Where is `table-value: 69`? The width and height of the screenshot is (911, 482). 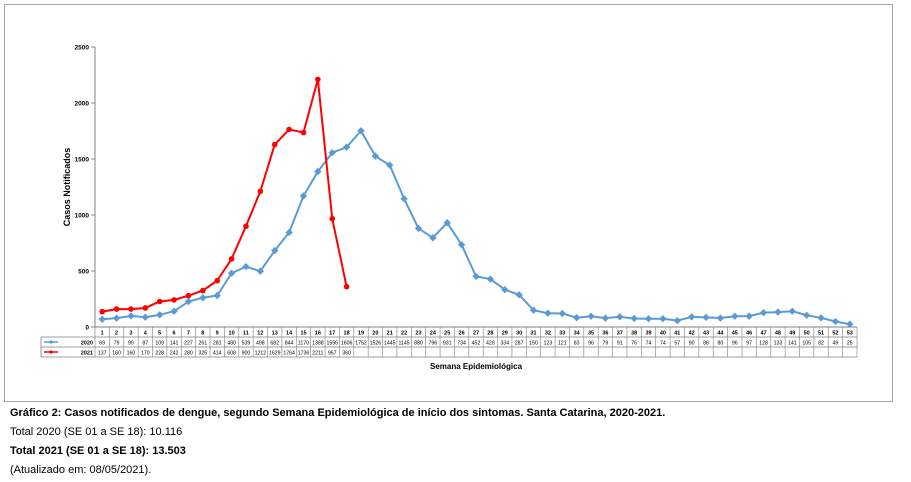 table-value: 69 is located at coordinates (102, 344).